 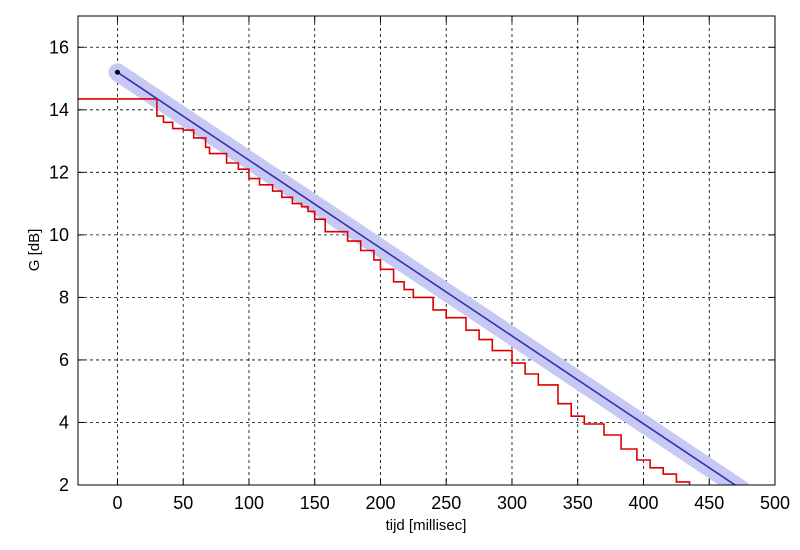 I want to click on y-tick-label: 6, so click(x=64, y=360).